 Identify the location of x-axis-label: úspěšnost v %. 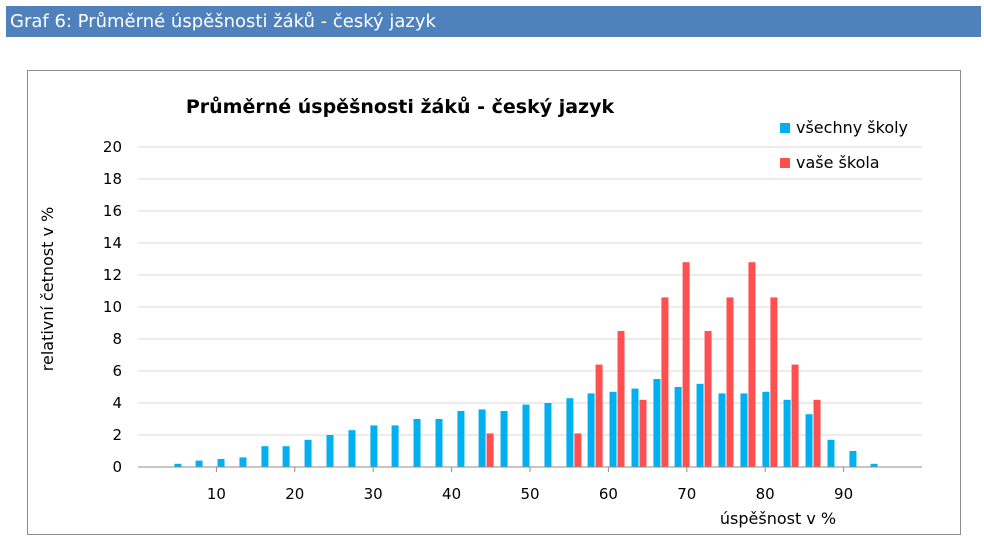
(778, 518).